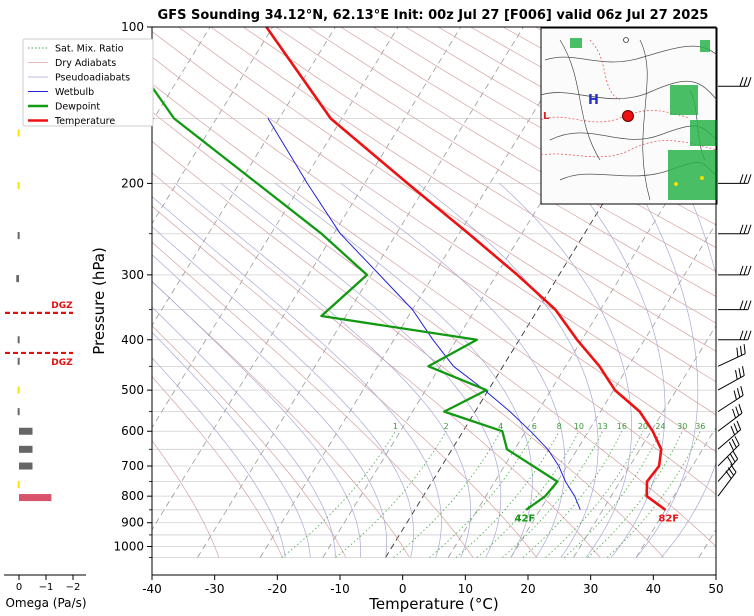  What do you see at coordinates (628, 116) in the screenshot?
I see `sounding-location-marker` at bounding box center [628, 116].